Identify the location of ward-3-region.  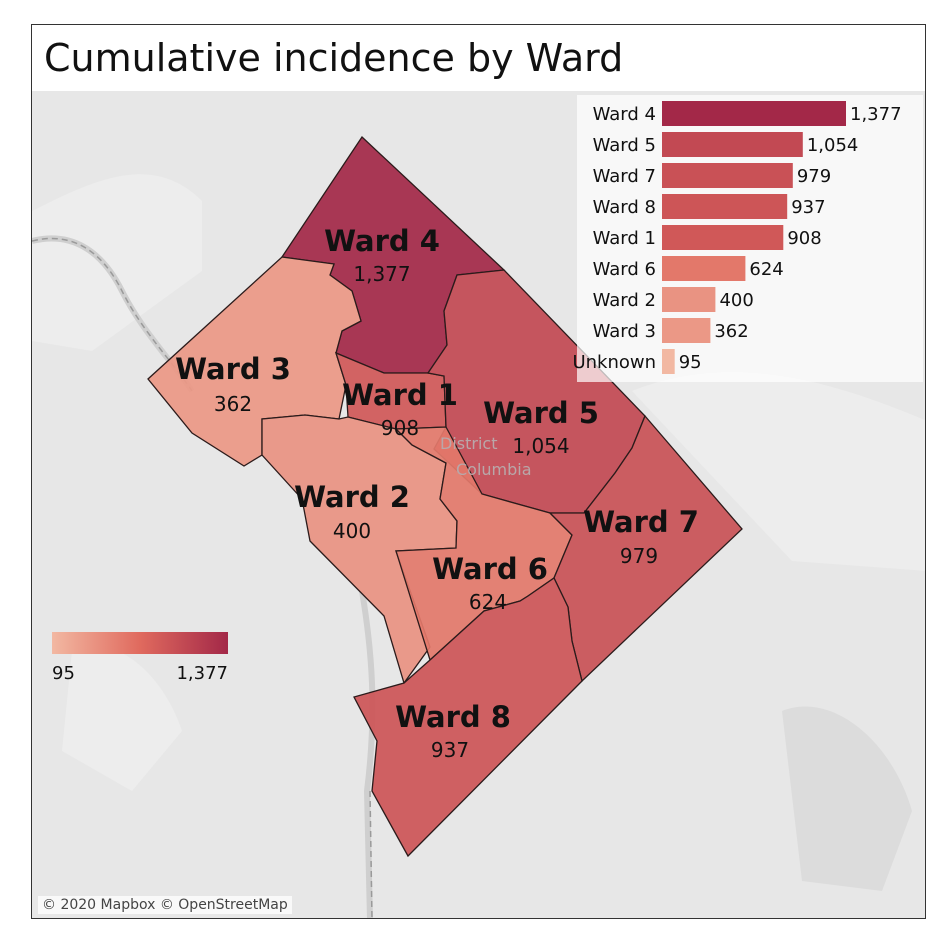
(254, 361).